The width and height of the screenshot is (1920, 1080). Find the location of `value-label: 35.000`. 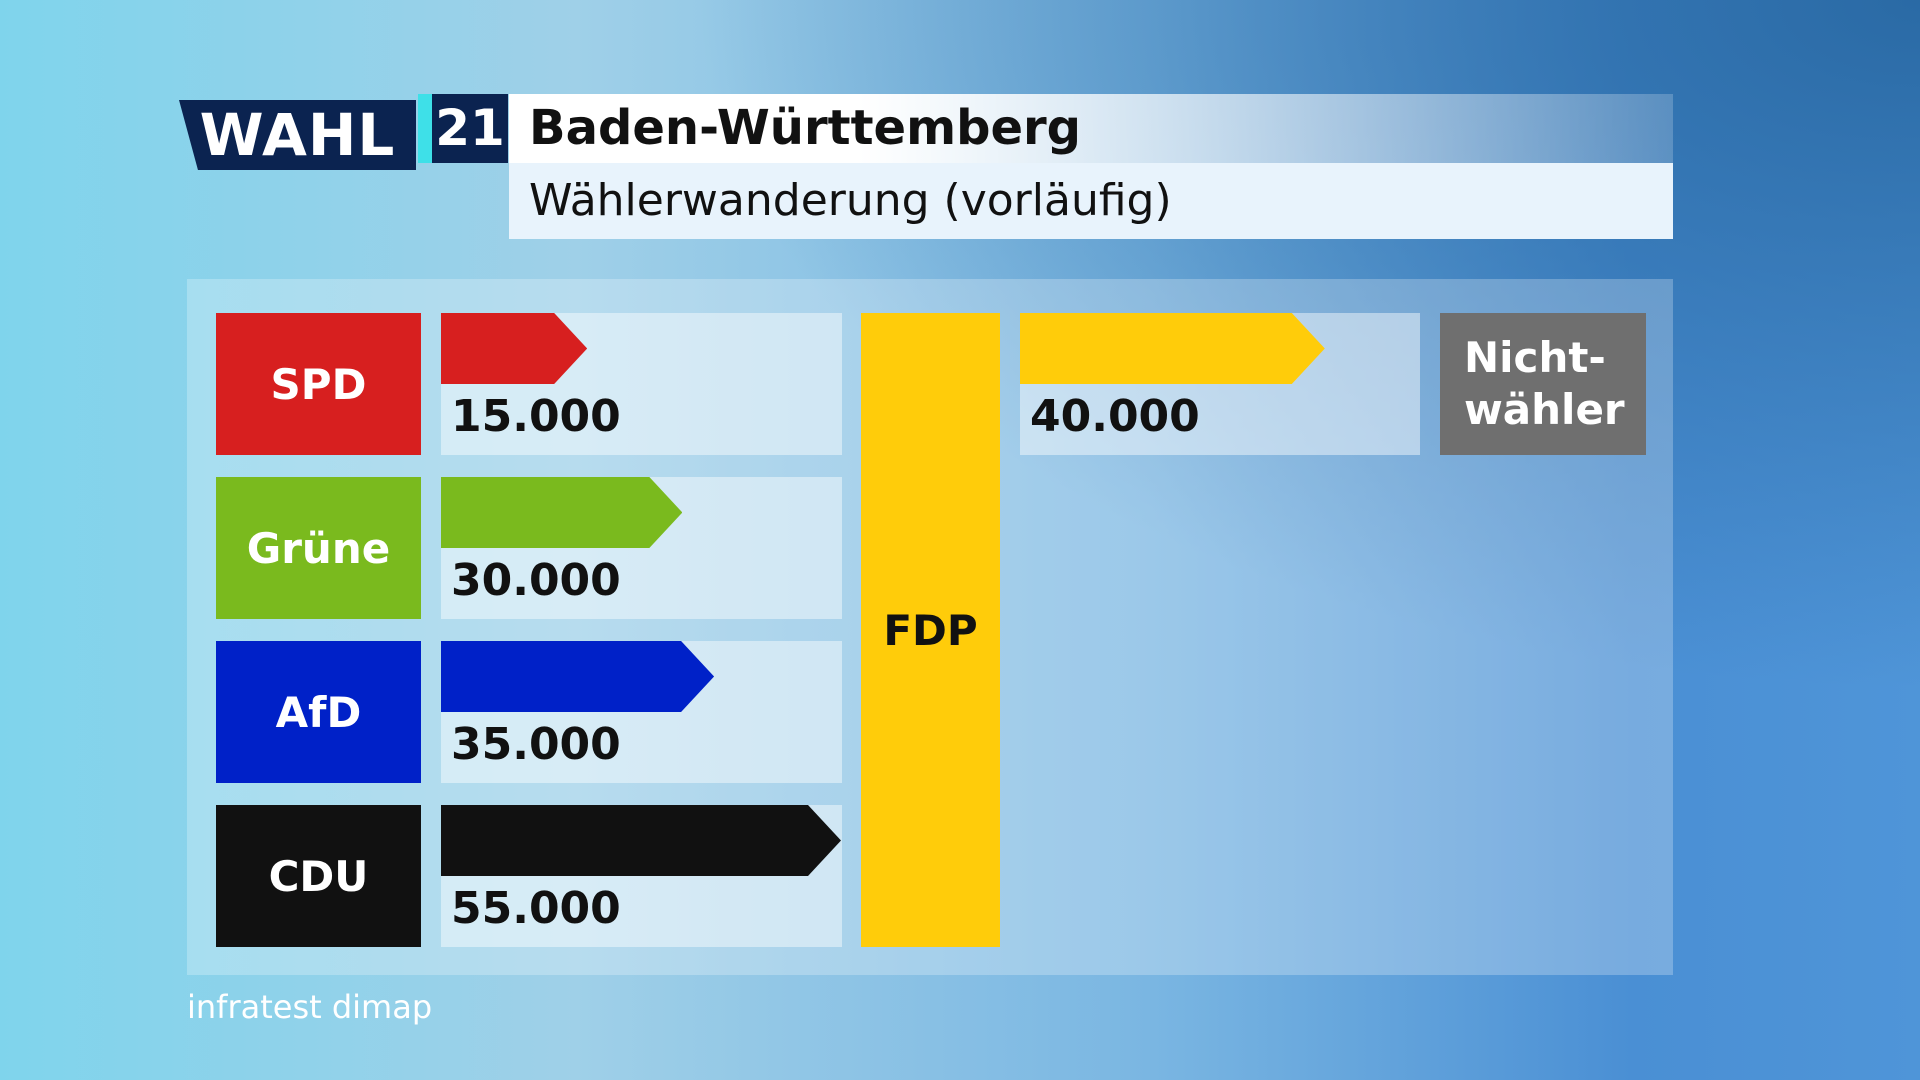

value-label: 35.000 is located at coordinates (536, 744).